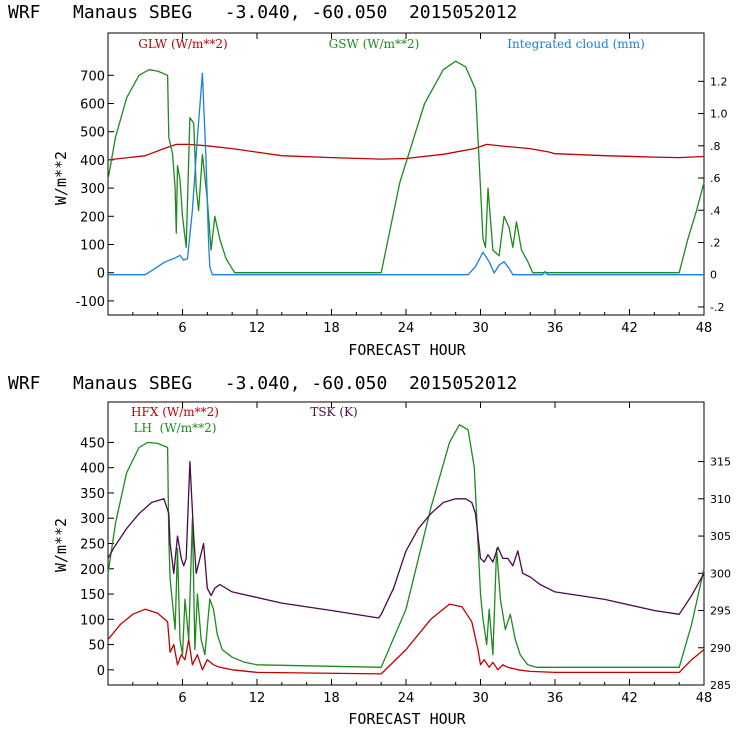 The height and width of the screenshot is (740, 740). What do you see at coordinates (720, 462) in the screenshot?
I see `y2-tick-label: 315` at bounding box center [720, 462].